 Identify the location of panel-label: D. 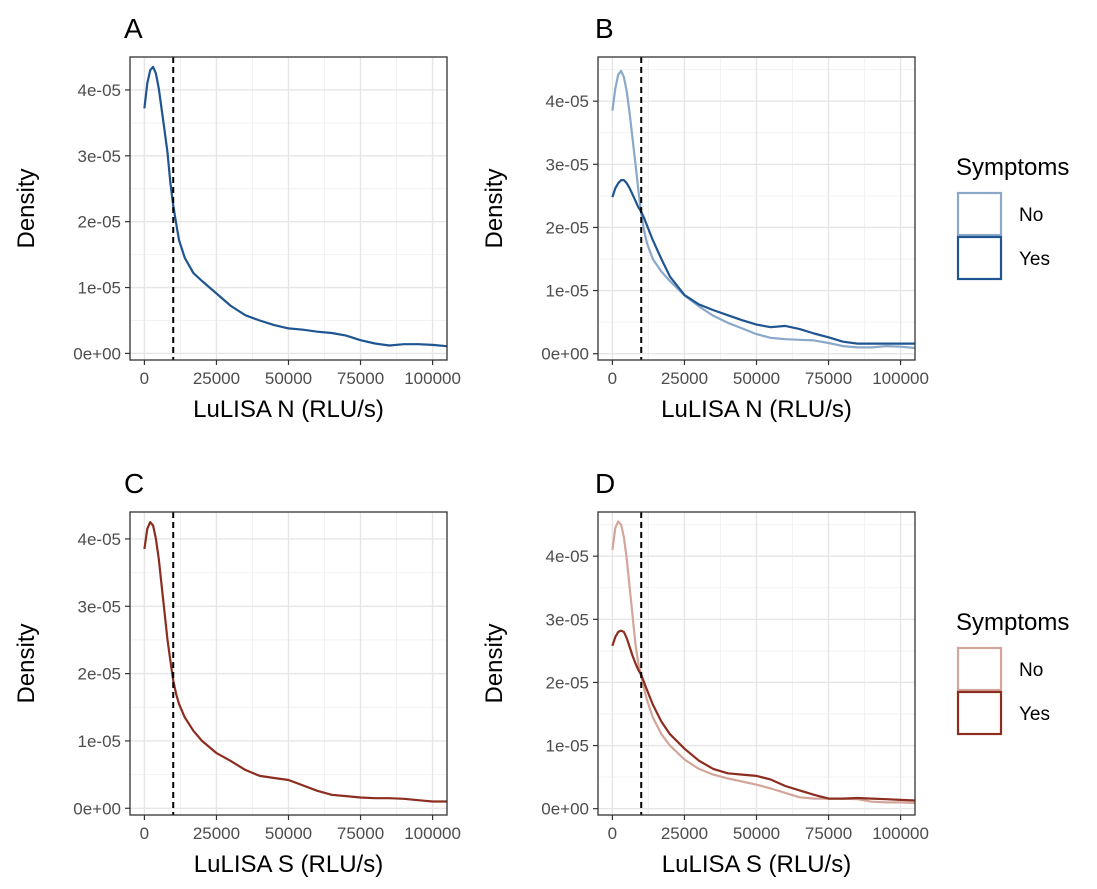
(605, 483).